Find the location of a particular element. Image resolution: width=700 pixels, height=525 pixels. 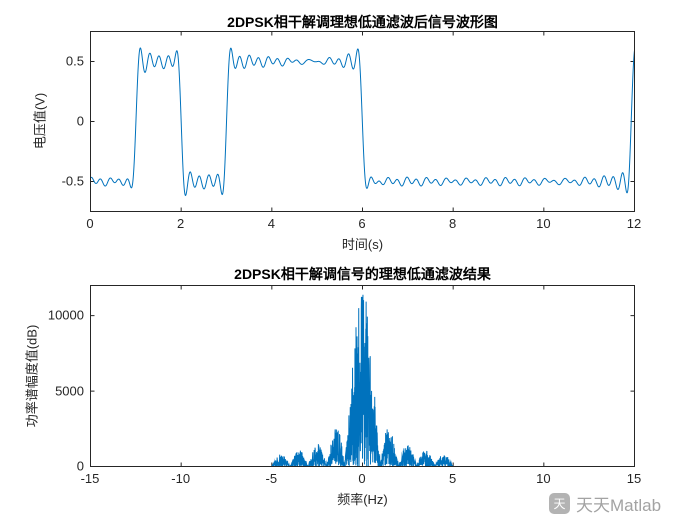

x-tick-label: 12 is located at coordinates (634, 223).